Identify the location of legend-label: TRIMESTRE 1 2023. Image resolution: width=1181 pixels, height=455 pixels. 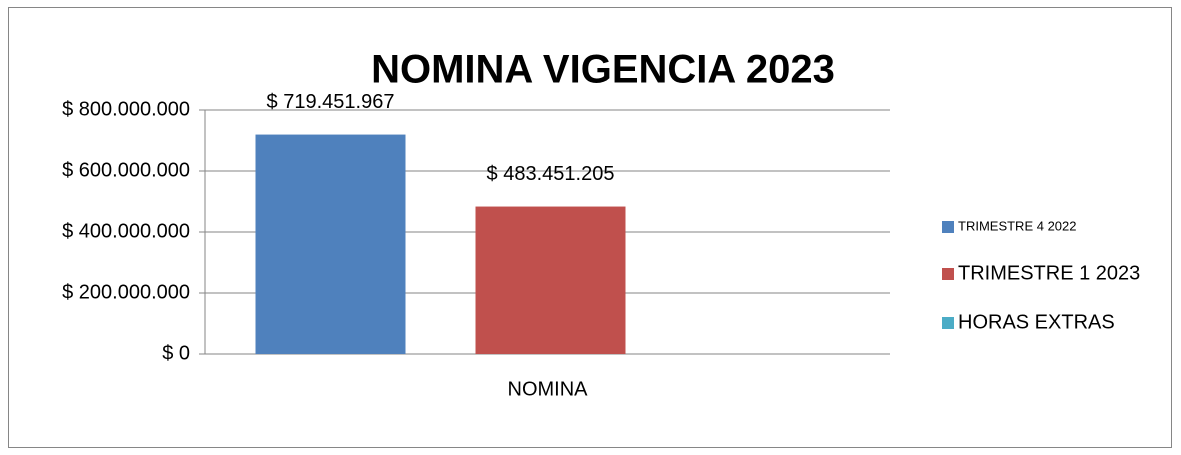
(1049, 273).